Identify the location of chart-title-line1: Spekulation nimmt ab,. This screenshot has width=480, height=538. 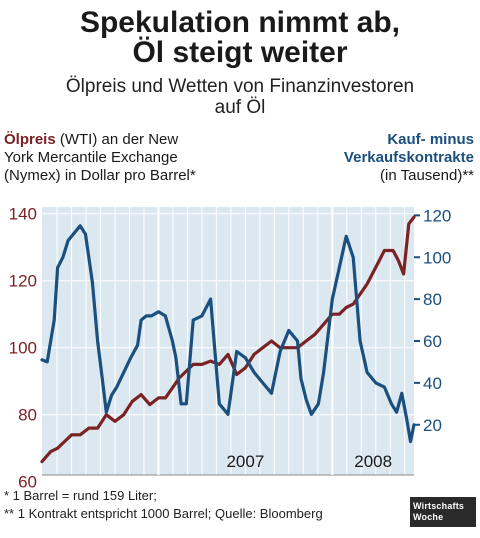
(240, 22).